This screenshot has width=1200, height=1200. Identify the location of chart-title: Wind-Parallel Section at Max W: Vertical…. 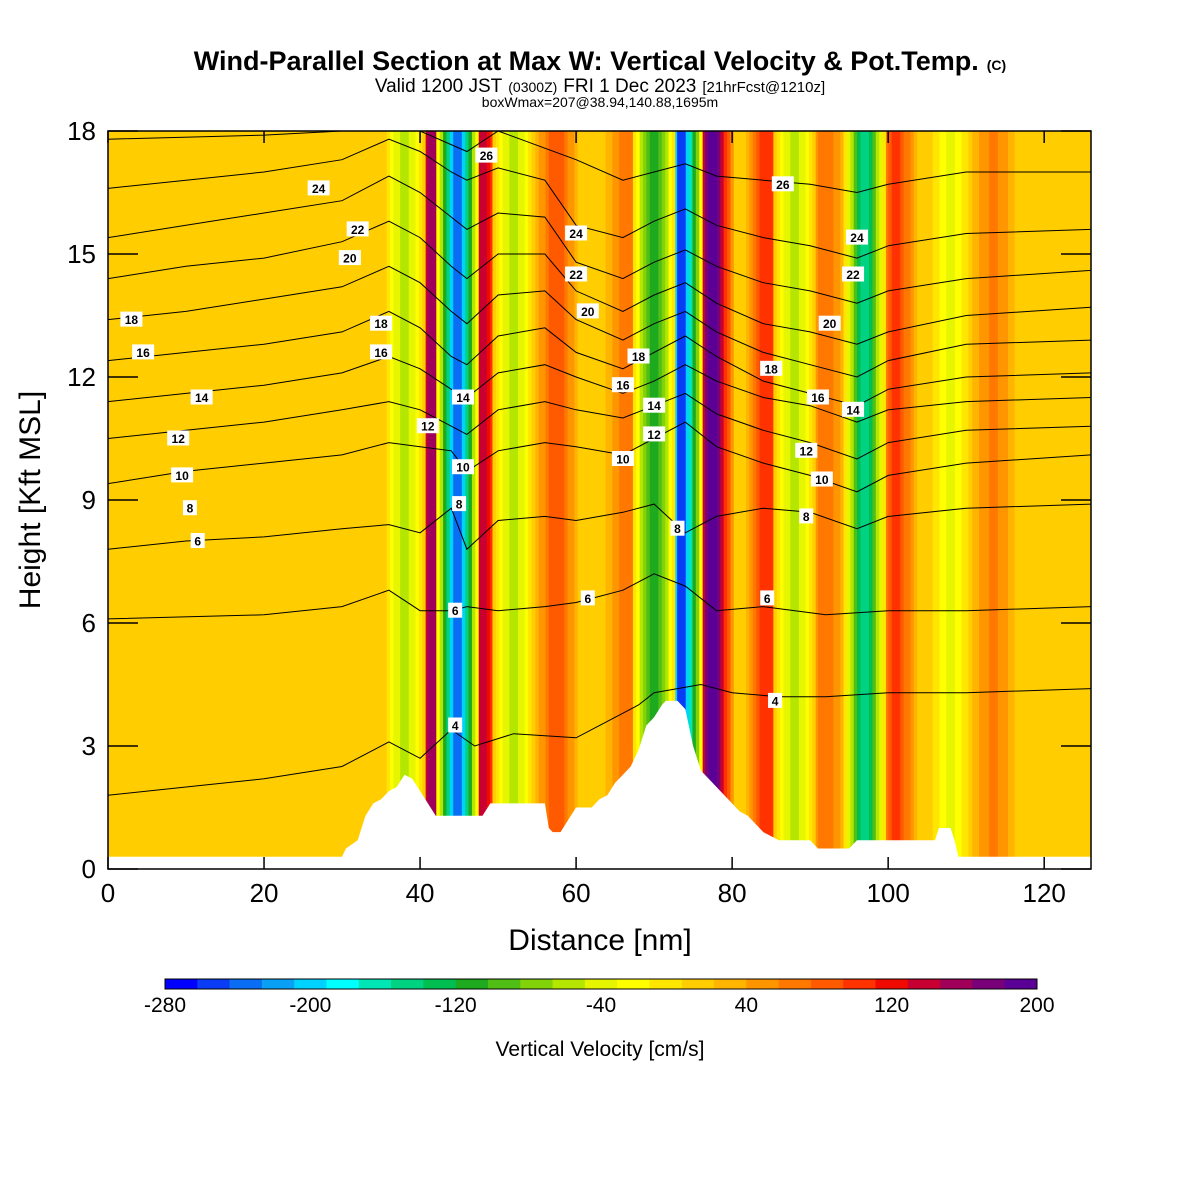
(600, 61).